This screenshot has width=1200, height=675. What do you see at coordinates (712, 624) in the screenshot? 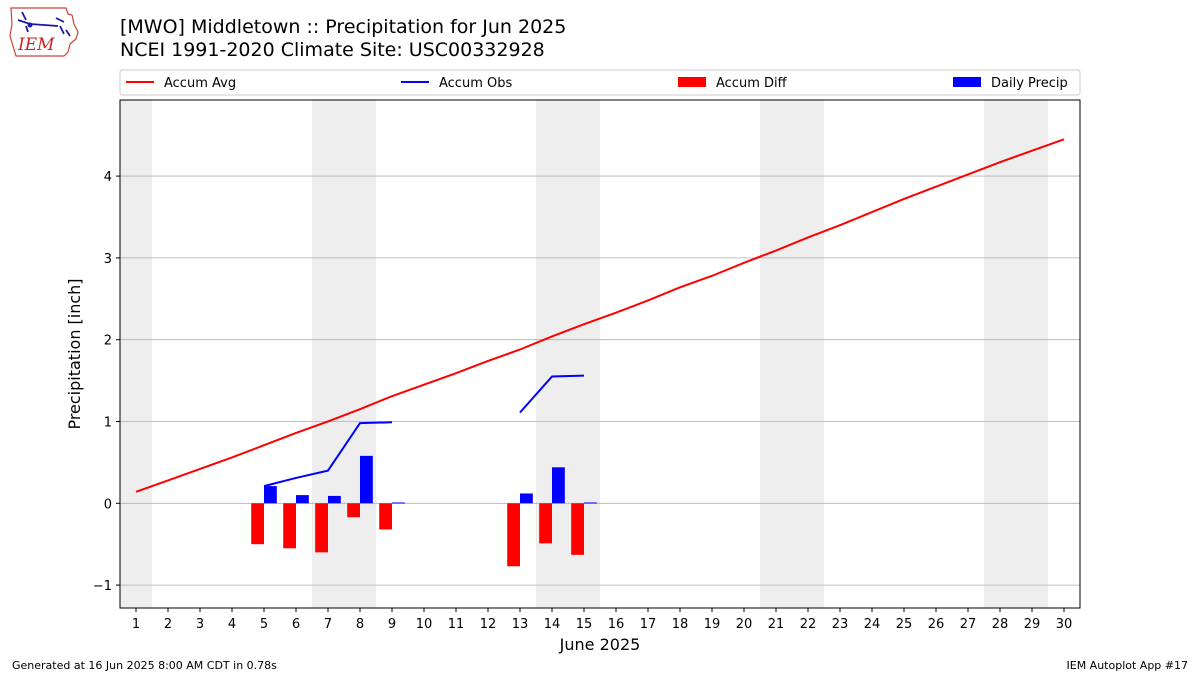
I see `x-tick-label: 19` at bounding box center [712, 624].